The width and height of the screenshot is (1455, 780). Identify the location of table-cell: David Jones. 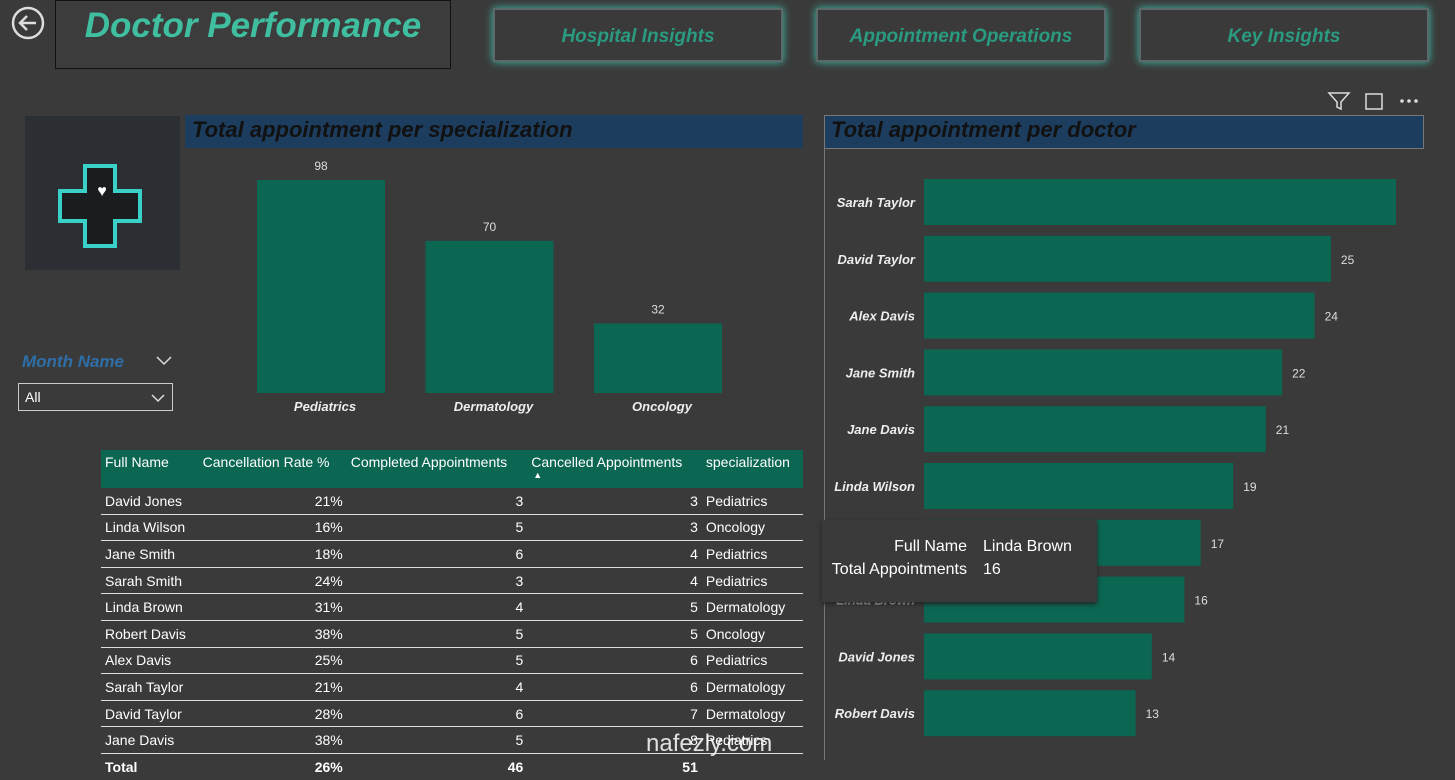
(150, 501).